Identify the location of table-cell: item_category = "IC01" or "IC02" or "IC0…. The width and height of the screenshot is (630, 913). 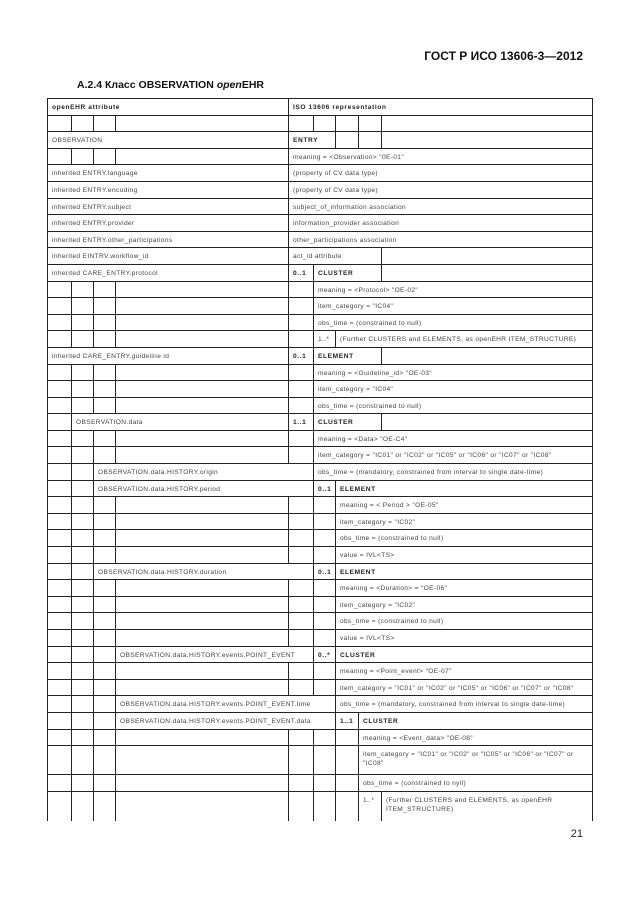
(453, 456).